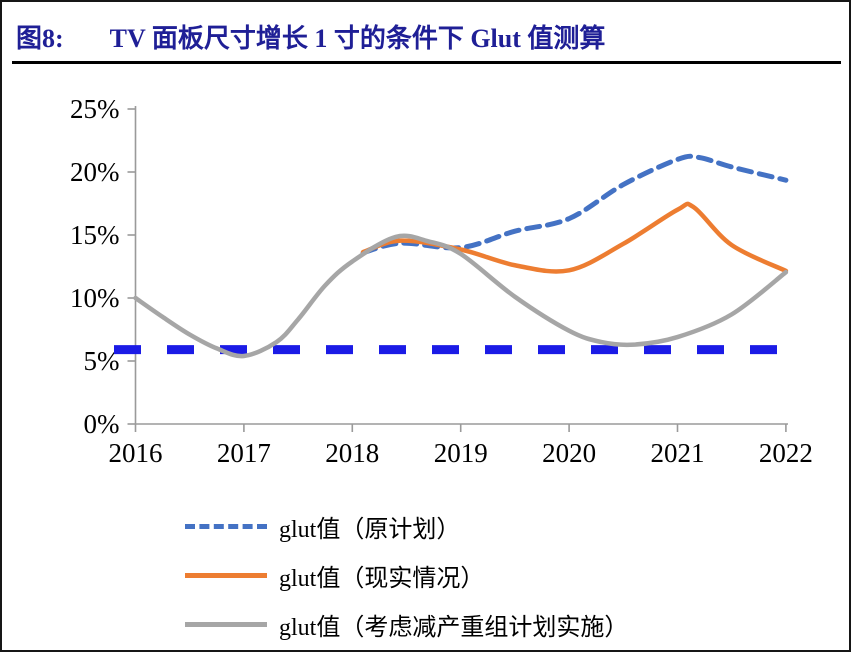 The height and width of the screenshot is (652, 851). I want to click on figure-title: TV 面板尺寸增长 1 寸的条件下 Glut 值测算, so click(357, 38).